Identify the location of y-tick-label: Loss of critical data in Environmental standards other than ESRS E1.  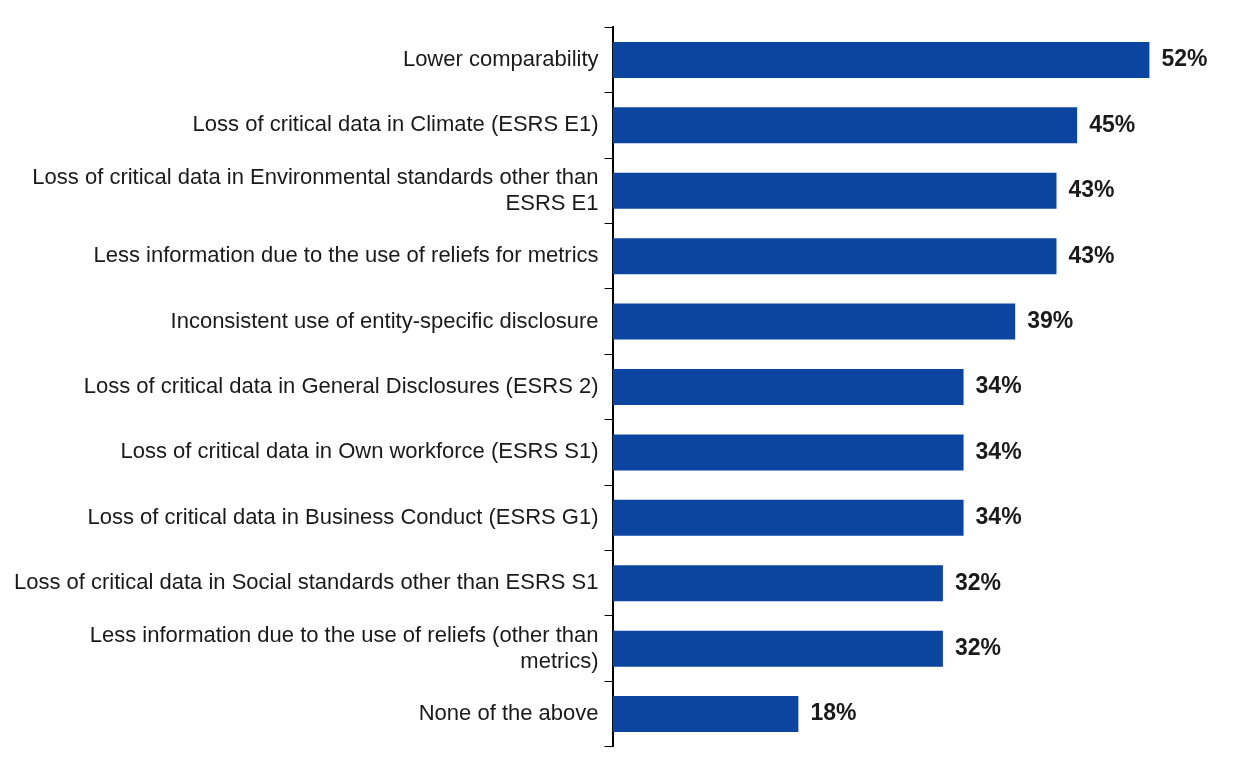
(315, 189).